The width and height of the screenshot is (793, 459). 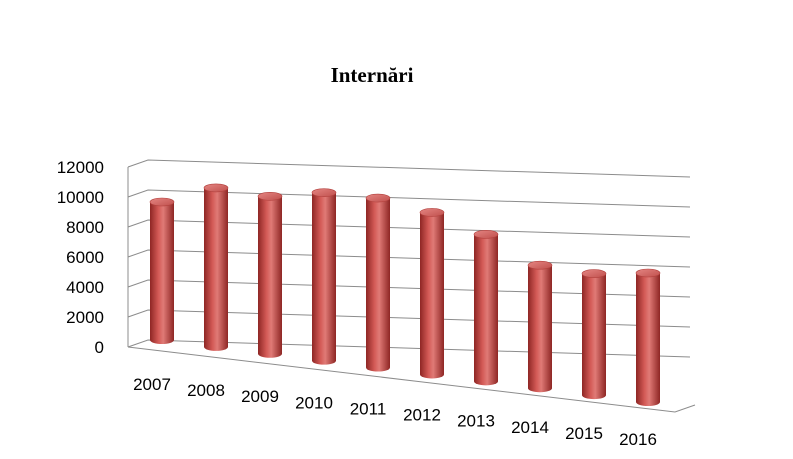 I want to click on y-tick-label: 4000, so click(x=85, y=287).